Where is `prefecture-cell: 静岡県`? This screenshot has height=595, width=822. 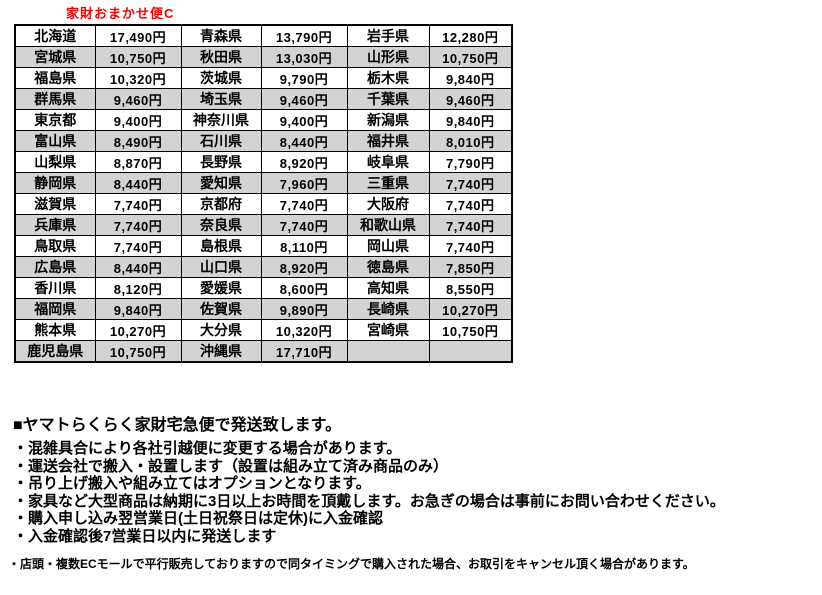
prefecture-cell: 静岡県 is located at coordinates (55, 183).